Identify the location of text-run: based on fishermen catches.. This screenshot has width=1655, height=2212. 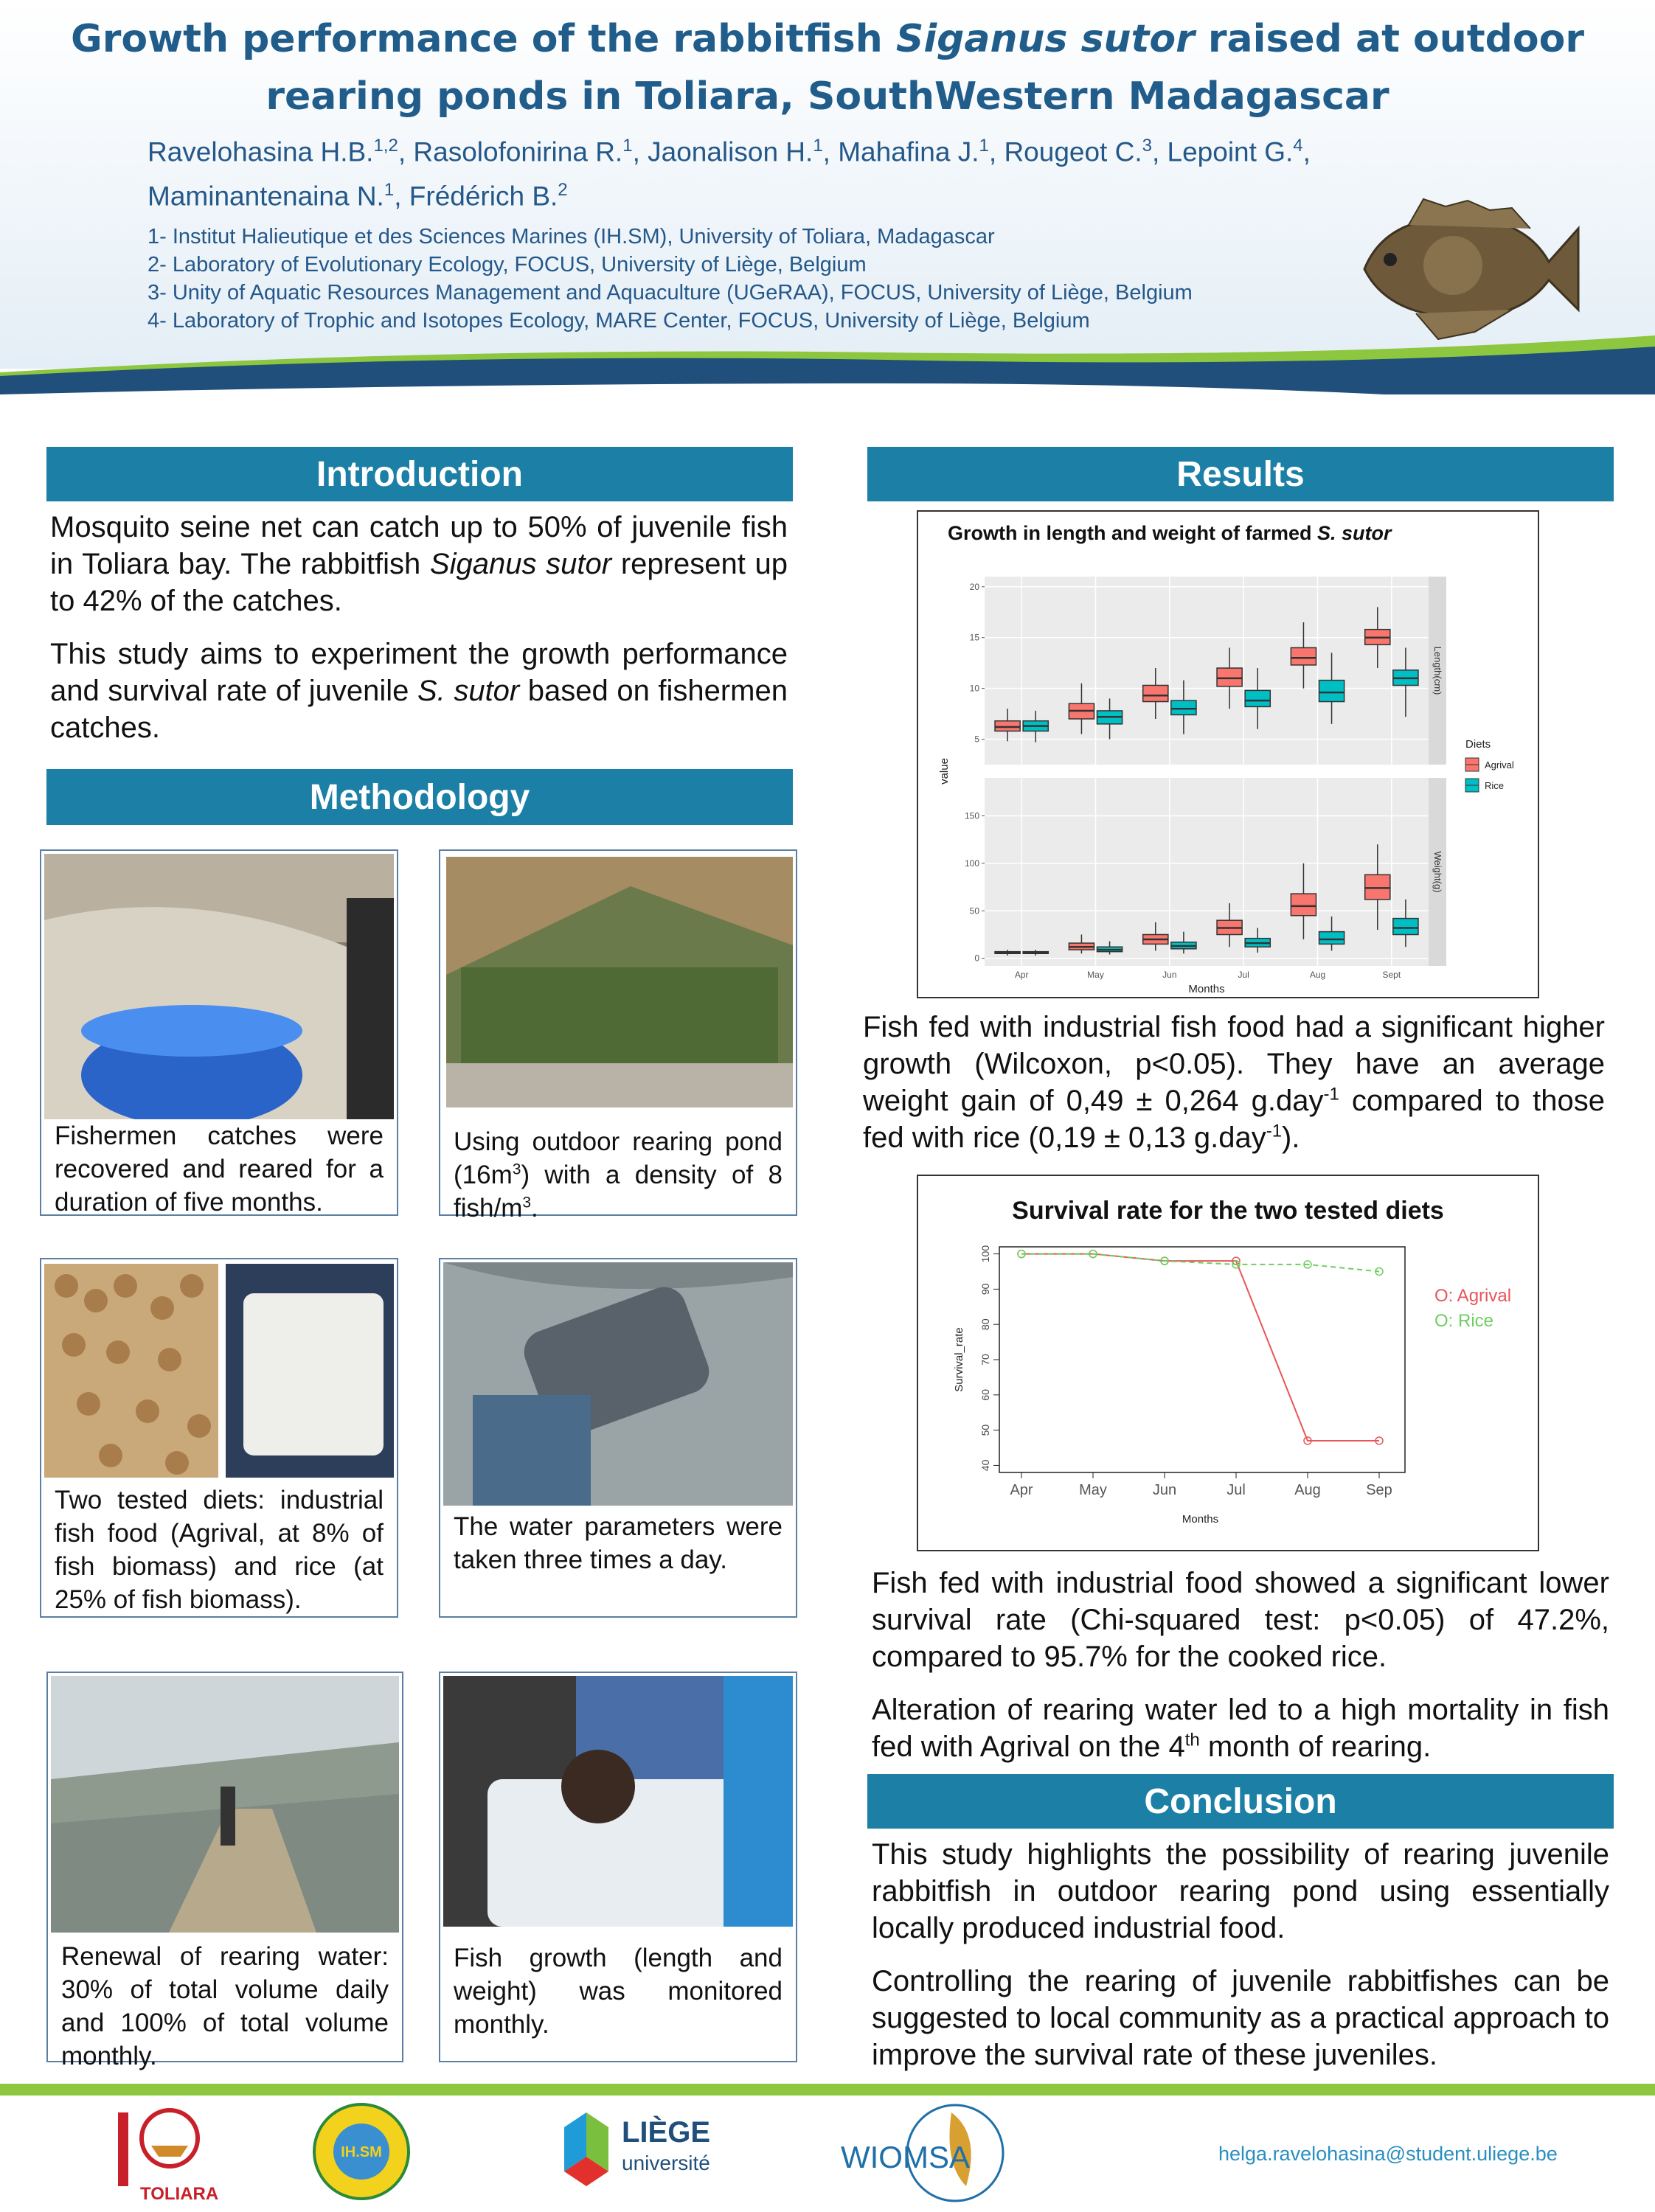
(419, 709).